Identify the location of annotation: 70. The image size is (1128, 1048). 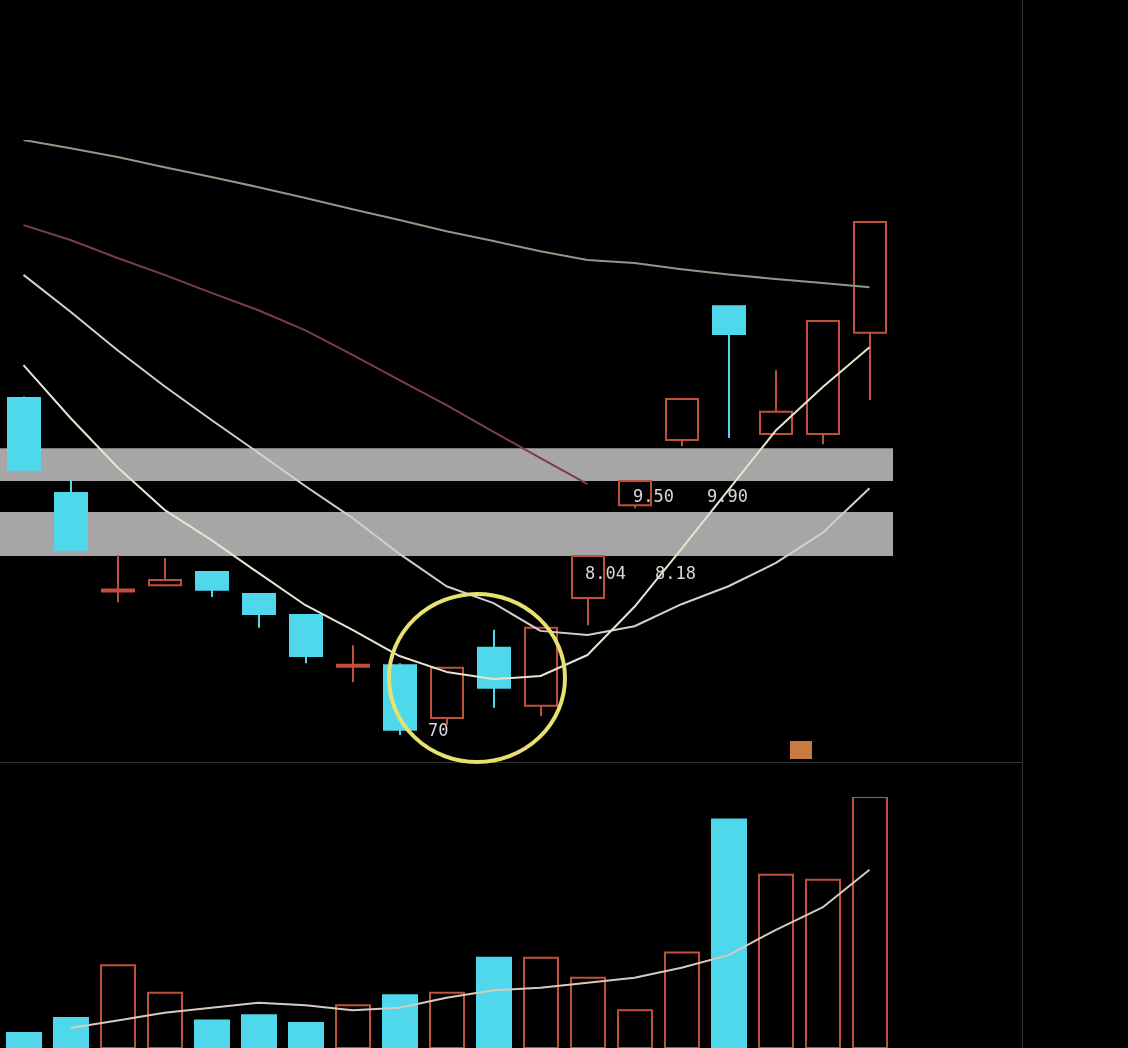
(438, 730).